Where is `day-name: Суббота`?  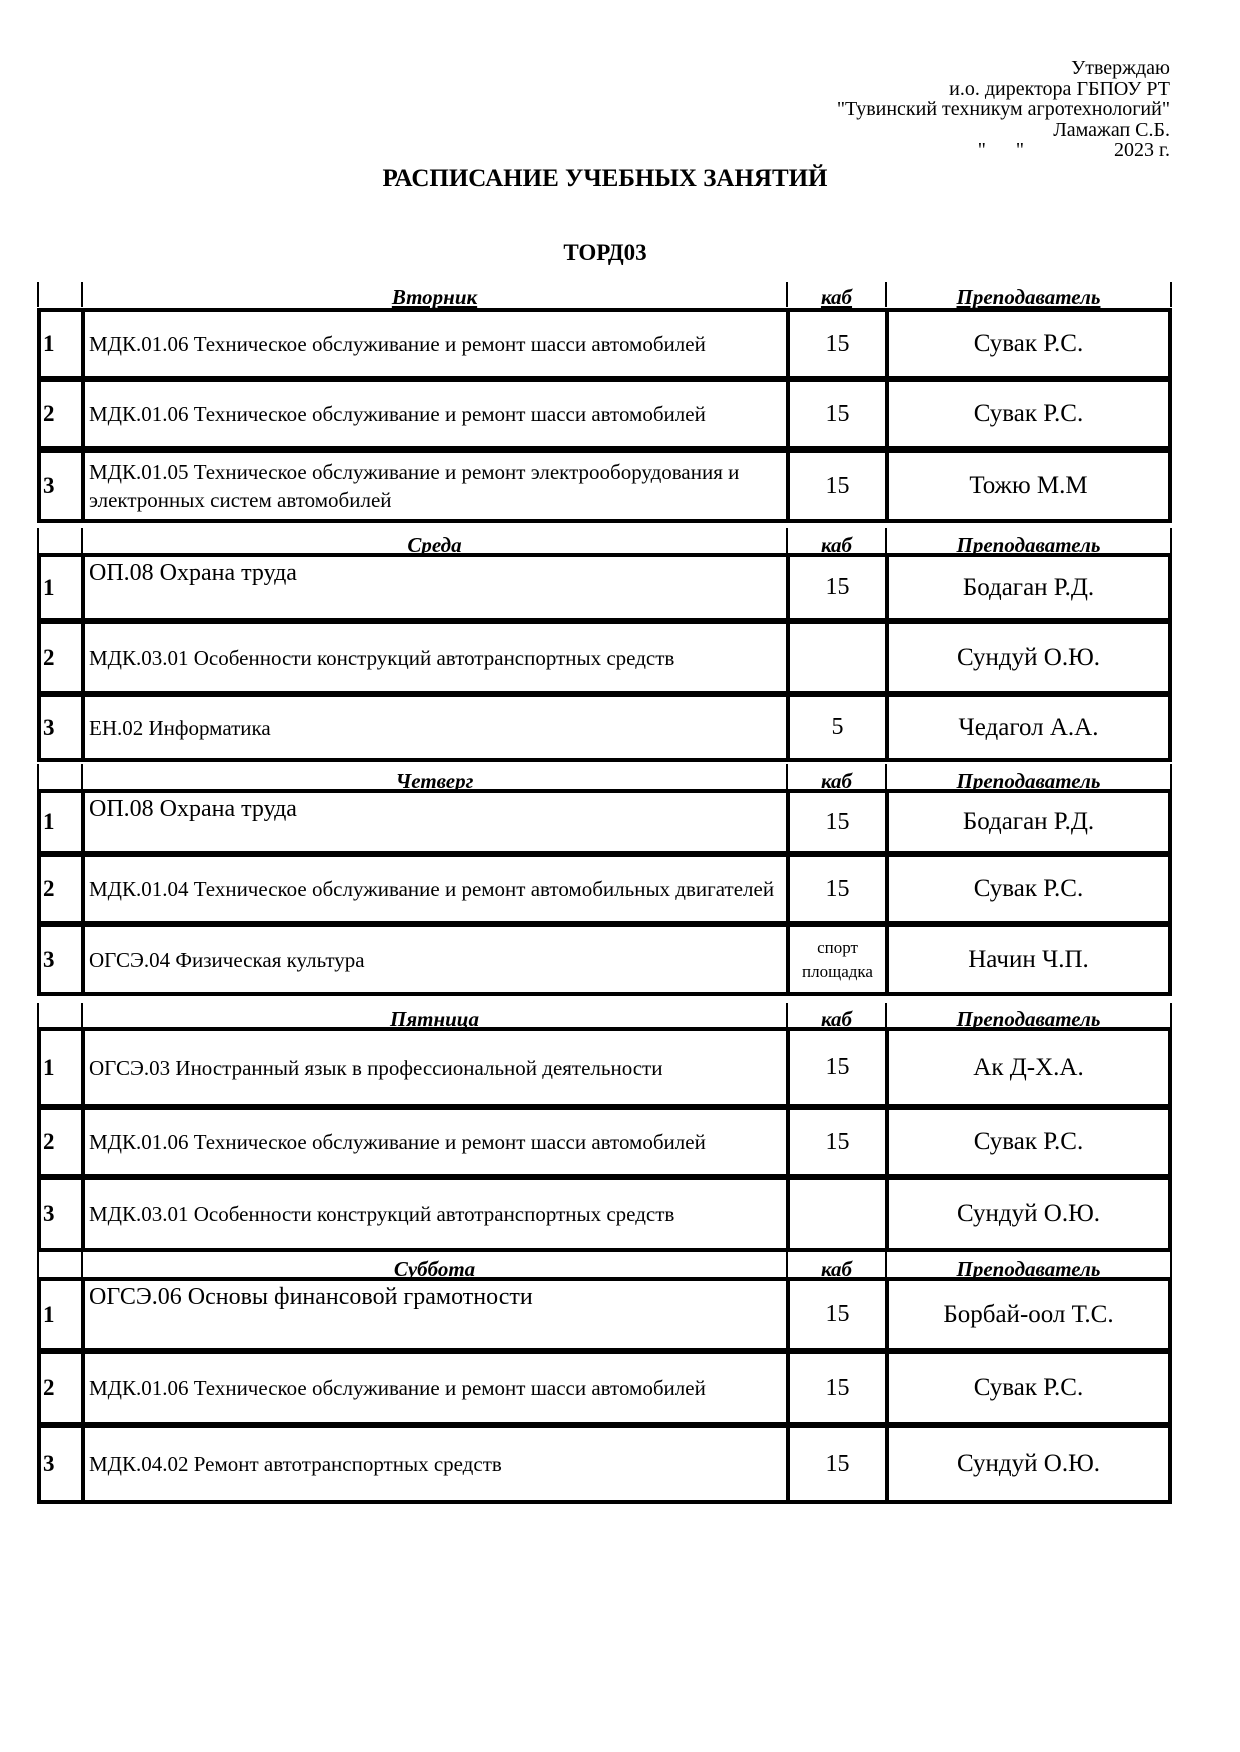
day-name: Суббота is located at coordinates (433, 1266).